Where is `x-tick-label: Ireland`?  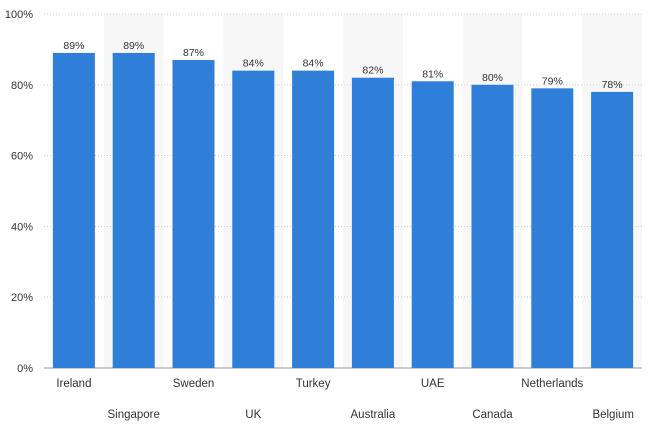 x-tick-label: Ireland is located at coordinates (73, 384).